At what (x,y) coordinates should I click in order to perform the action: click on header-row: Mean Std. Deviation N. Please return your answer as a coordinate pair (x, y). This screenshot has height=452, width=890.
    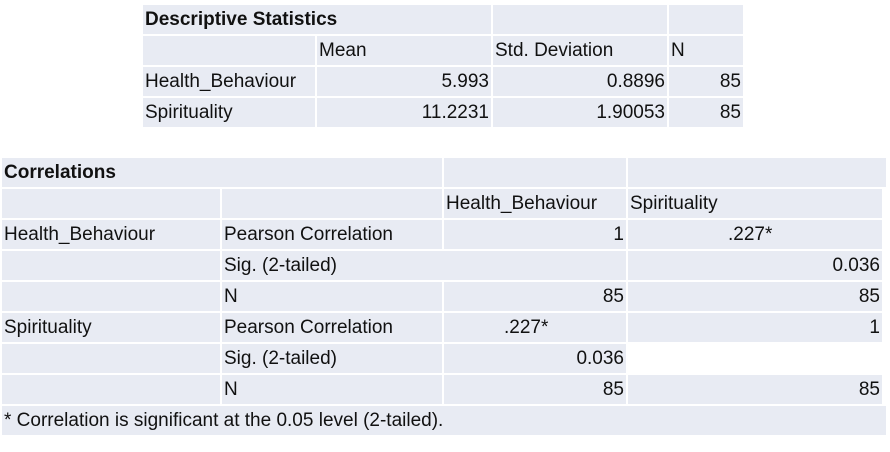
    Looking at the image, I should click on (443, 50).